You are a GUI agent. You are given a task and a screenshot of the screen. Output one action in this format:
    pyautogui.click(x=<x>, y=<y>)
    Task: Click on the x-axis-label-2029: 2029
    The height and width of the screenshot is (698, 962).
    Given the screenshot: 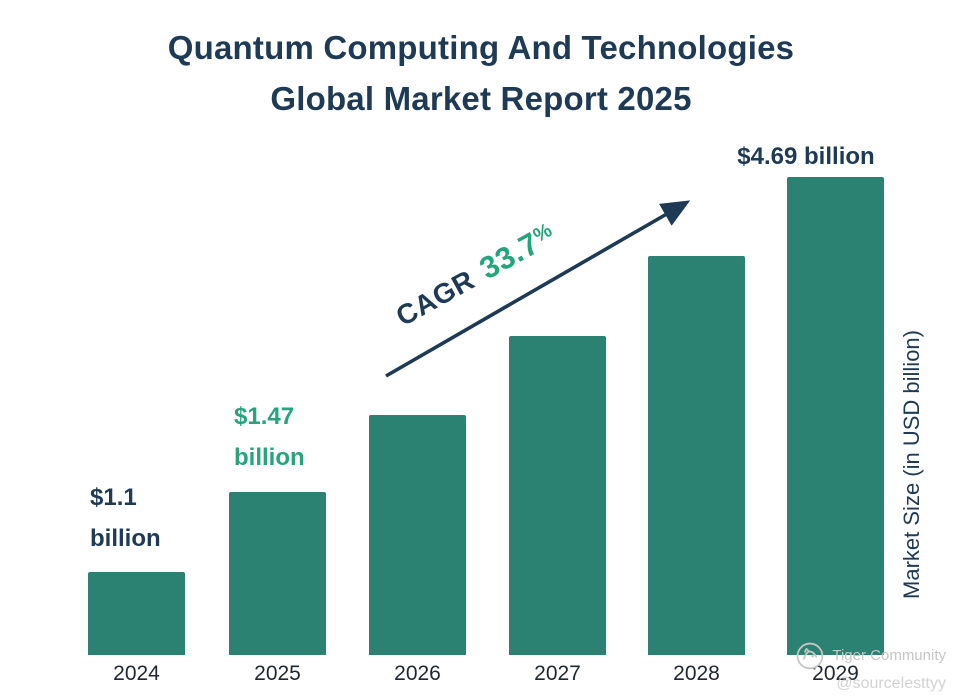 What is the action you would take?
    pyautogui.click(x=835, y=673)
    